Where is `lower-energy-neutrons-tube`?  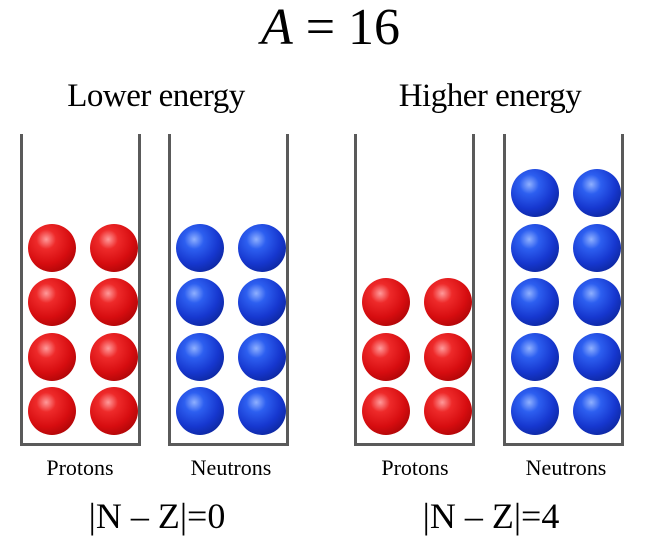 lower-energy-neutrons-tube is located at coordinates (228, 290).